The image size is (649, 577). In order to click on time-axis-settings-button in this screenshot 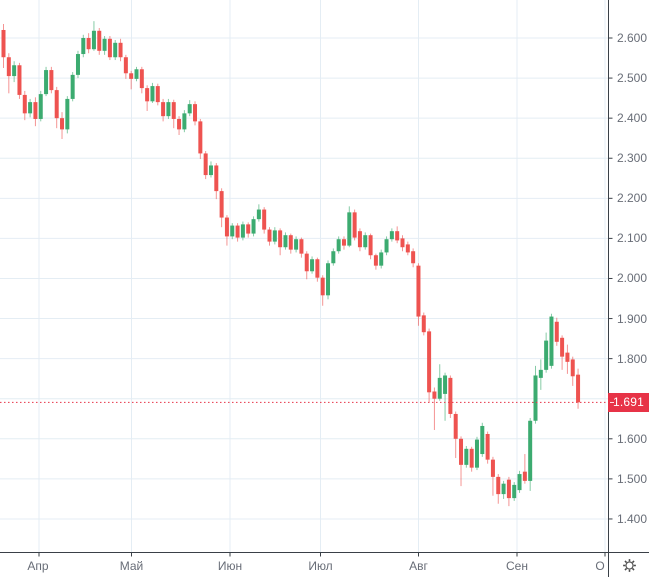, I will do `click(629, 565)`.